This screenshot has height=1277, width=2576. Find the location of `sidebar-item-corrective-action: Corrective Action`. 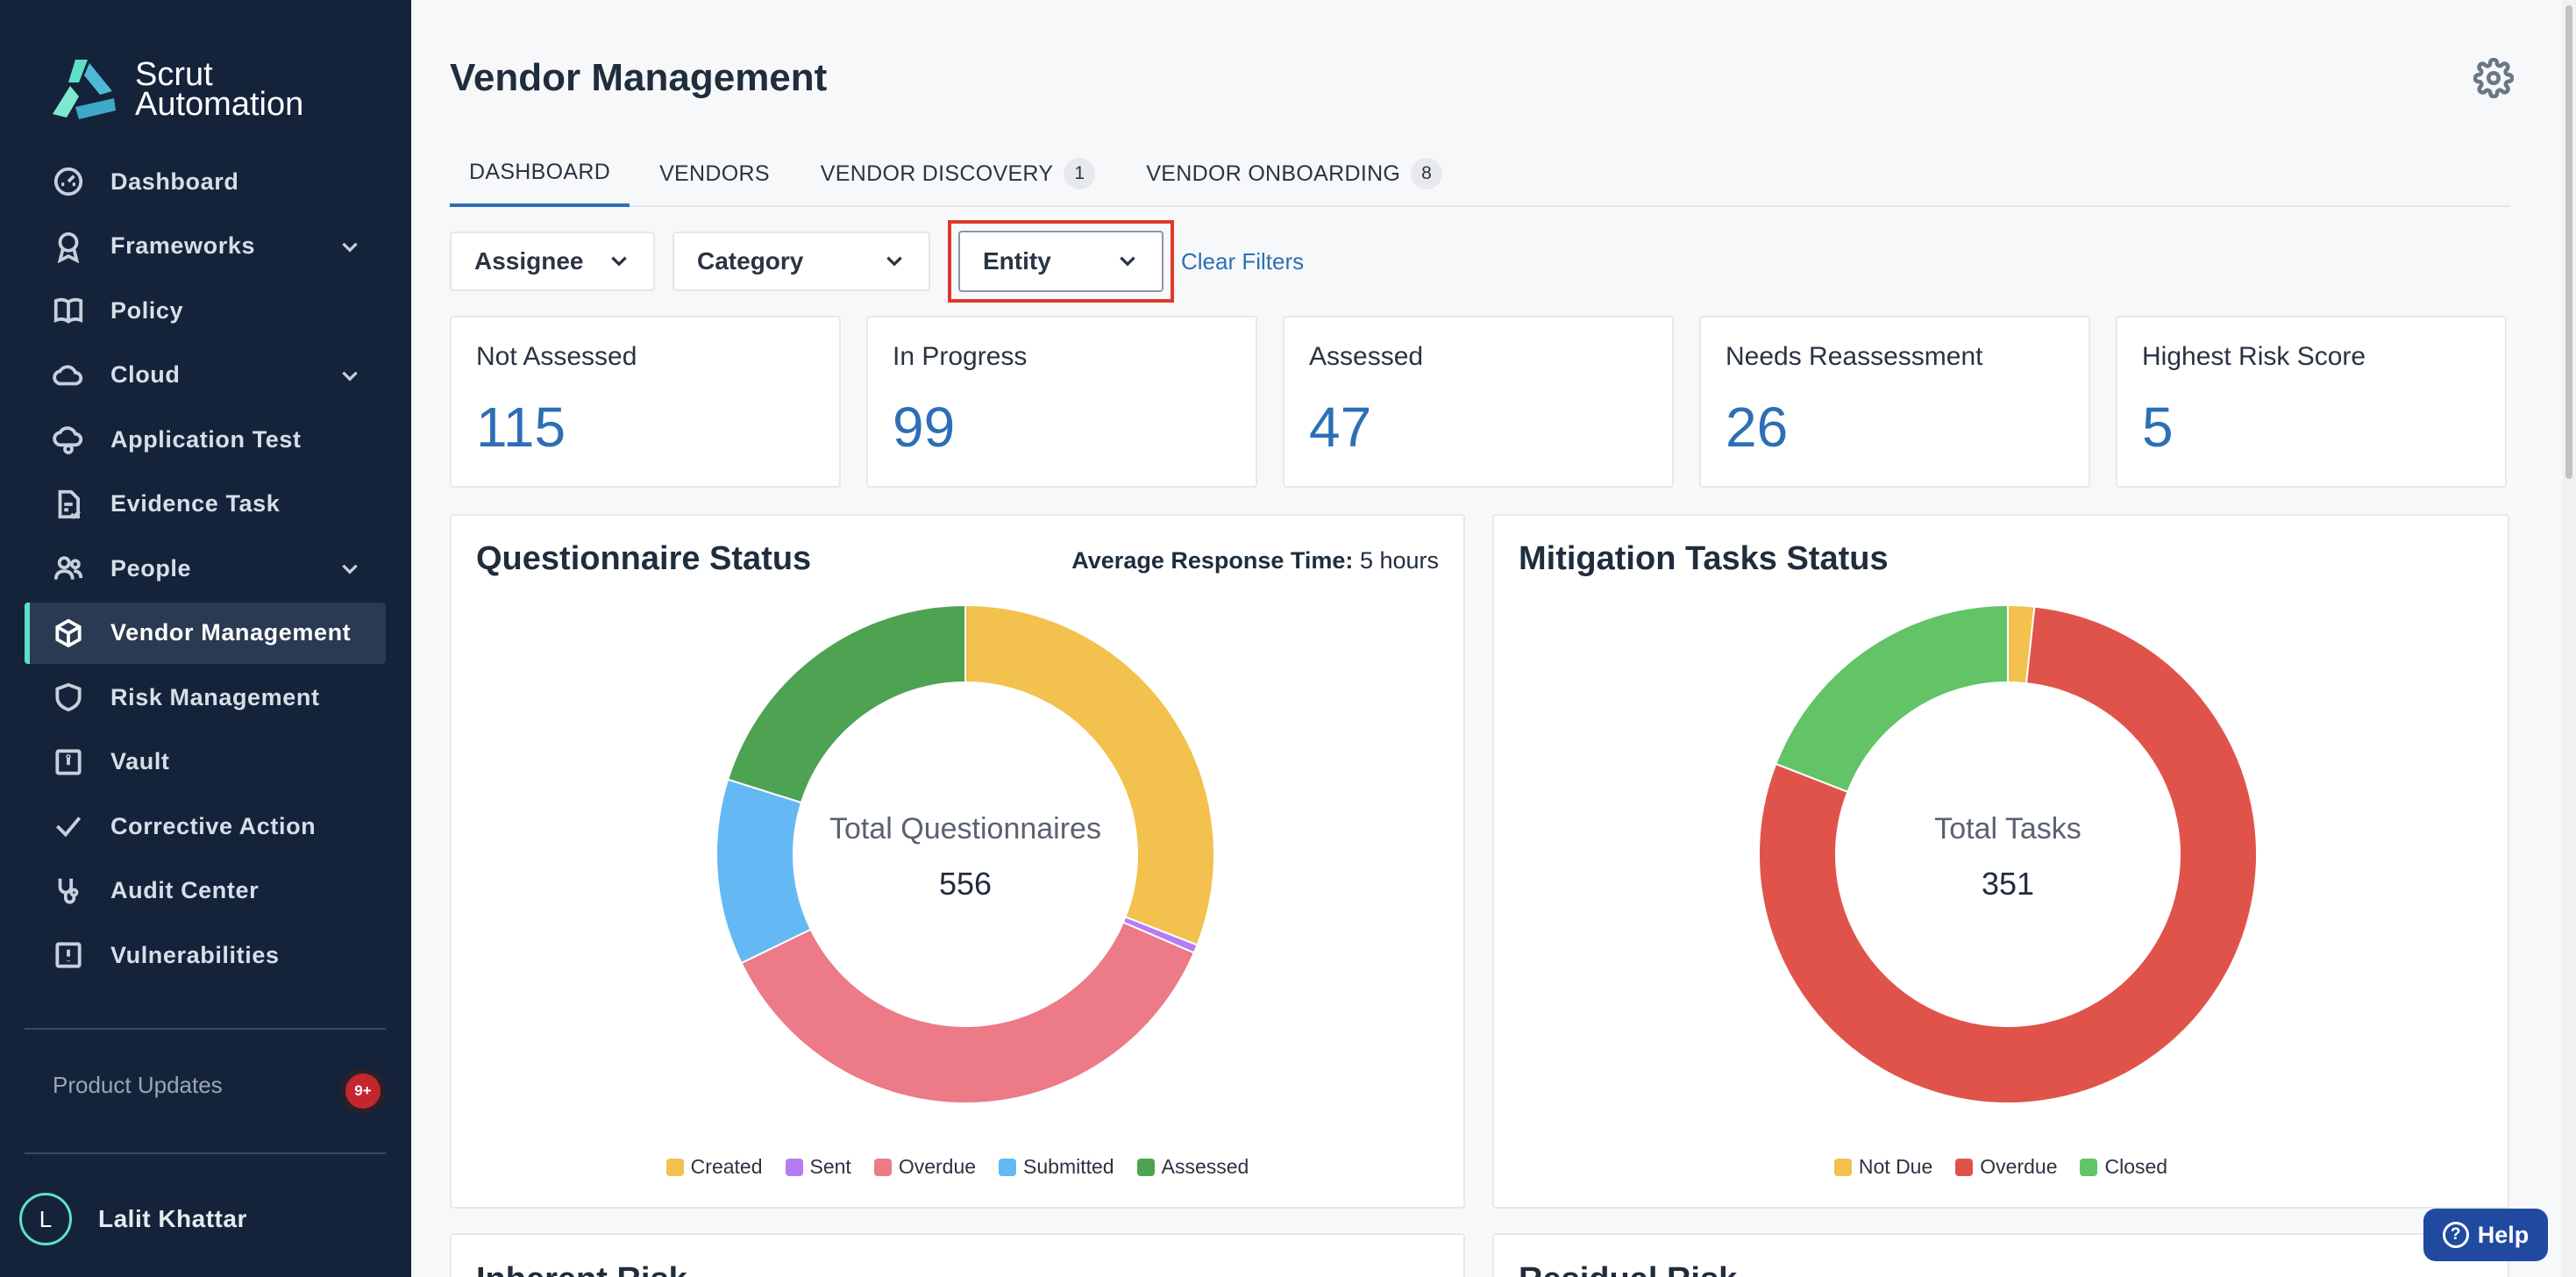

sidebar-item-corrective-action: Corrective Action is located at coordinates (205, 826).